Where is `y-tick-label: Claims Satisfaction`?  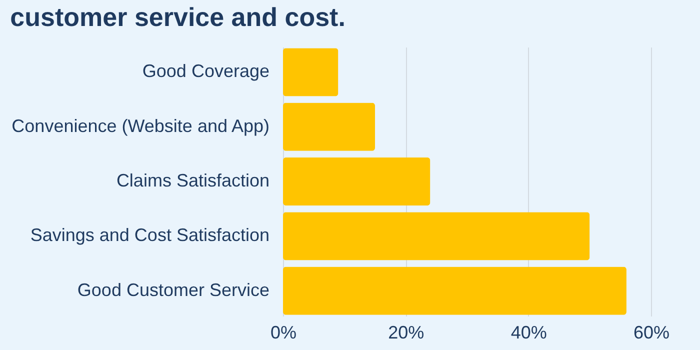 y-tick-label: Claims Satisfaction is located at coordinates (193, 180).